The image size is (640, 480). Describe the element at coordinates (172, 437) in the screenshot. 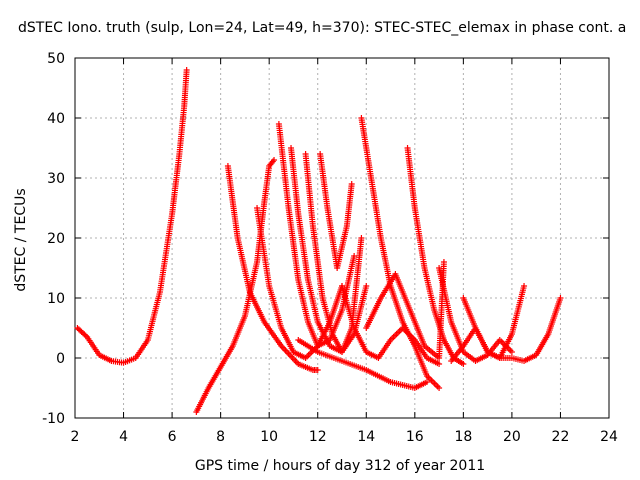

I see `x-tick-label: 6` at that location.